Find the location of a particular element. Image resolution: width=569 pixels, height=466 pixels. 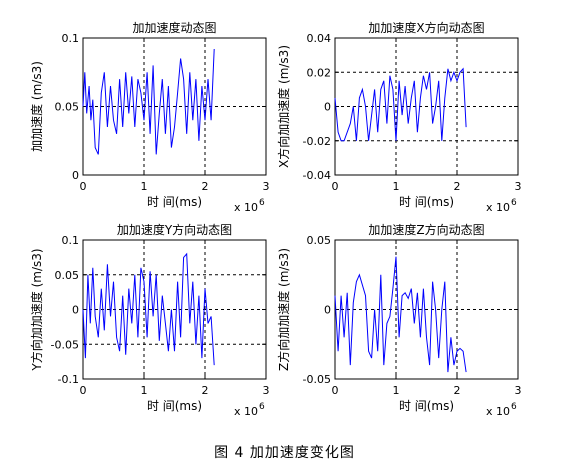

panel1-x-multiplier-exponent: 6 is located at coordinates (262, 203).